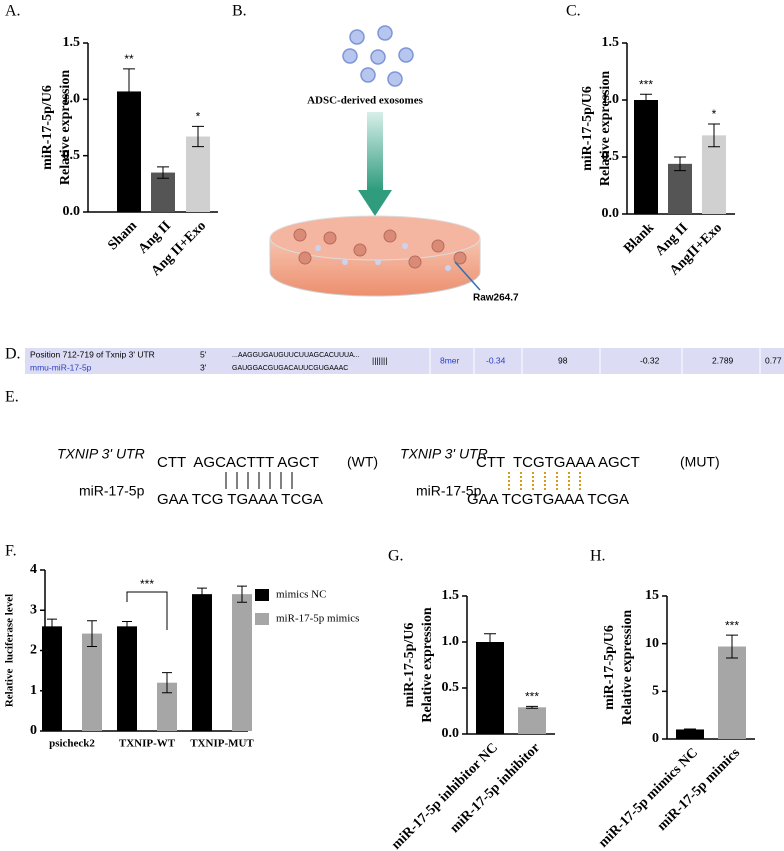 The height and width of the screenshot is (851, 784). What do you see at coordinates (122, 235) in the screenshot?
I see `x-tick-label: Sham` at bounding box center [122, 235].